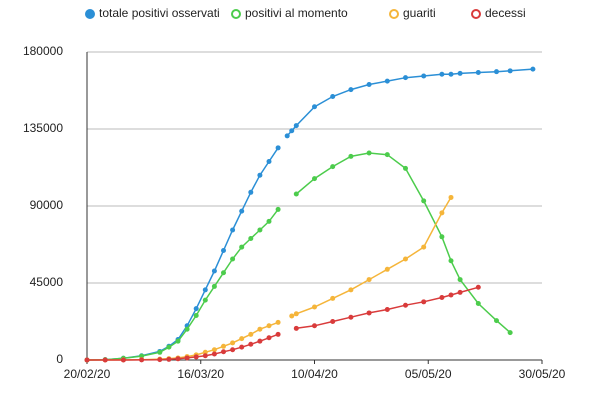 Image resolution: width=592 pixels, height=405 pixels. What do you see at coordinates (296, 13) in the screenshot?
I see `legend-label: positivi al momento` at bounding box center [296, 13].